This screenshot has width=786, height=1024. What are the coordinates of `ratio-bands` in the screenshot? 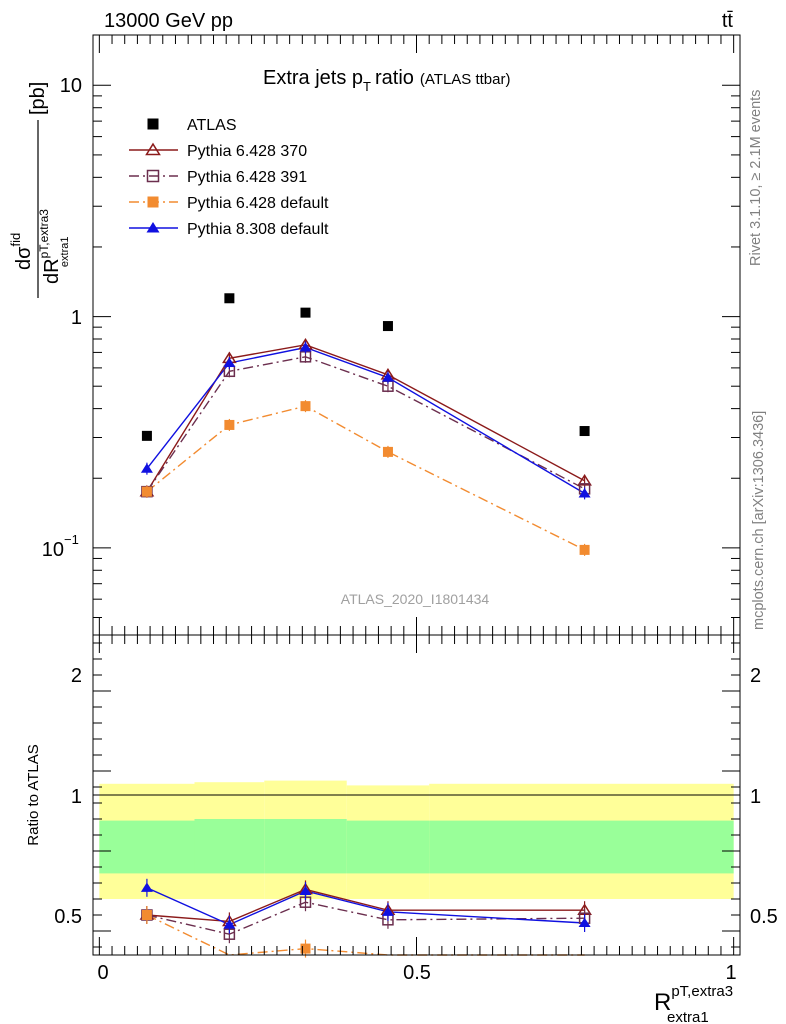 It's located at (416, 839).